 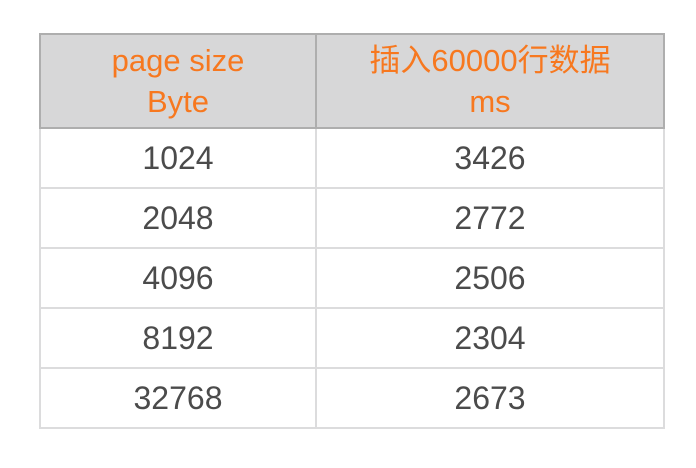 What do you see at coordinates (490, 158) in the screenshot?
I see `cell-insert-ms: 3426` at bounding box center [490, 158].